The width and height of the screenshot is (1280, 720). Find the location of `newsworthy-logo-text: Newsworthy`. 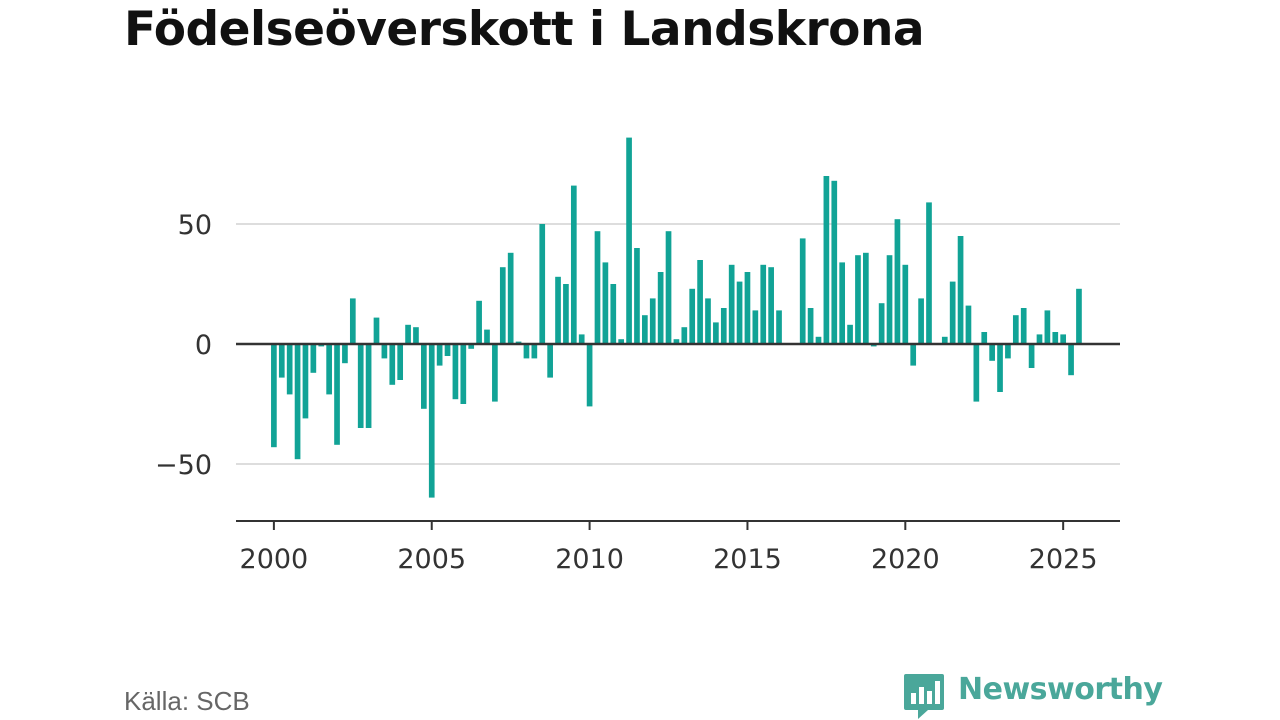

newsworthy-logo-text: Newsworthy is located at coordinates (1060, 689).